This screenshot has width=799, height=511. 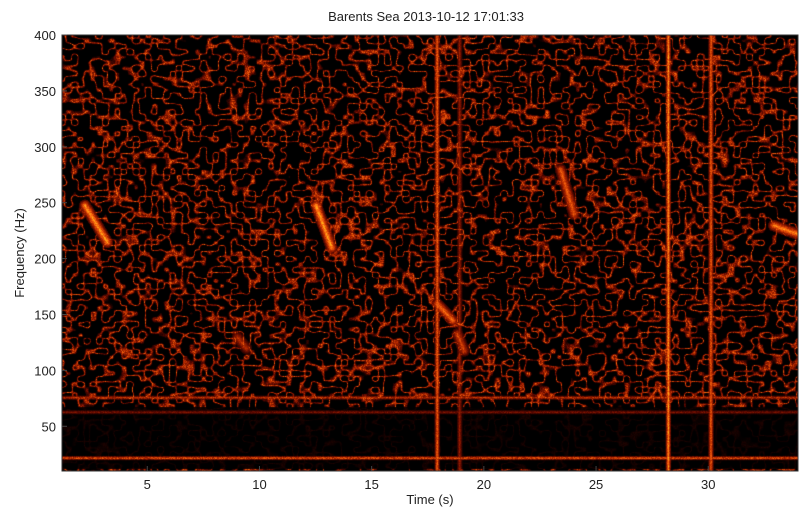 I want to click on x-tick-label: 15, so click(x=371, y=484).